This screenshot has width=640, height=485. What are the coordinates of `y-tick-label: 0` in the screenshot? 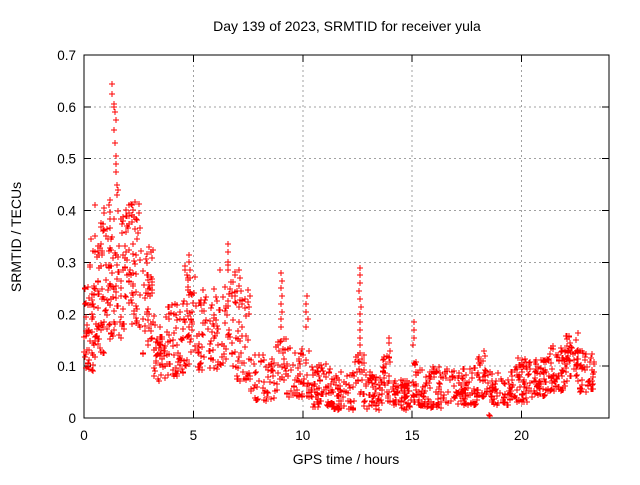 It's located at (72, 418).